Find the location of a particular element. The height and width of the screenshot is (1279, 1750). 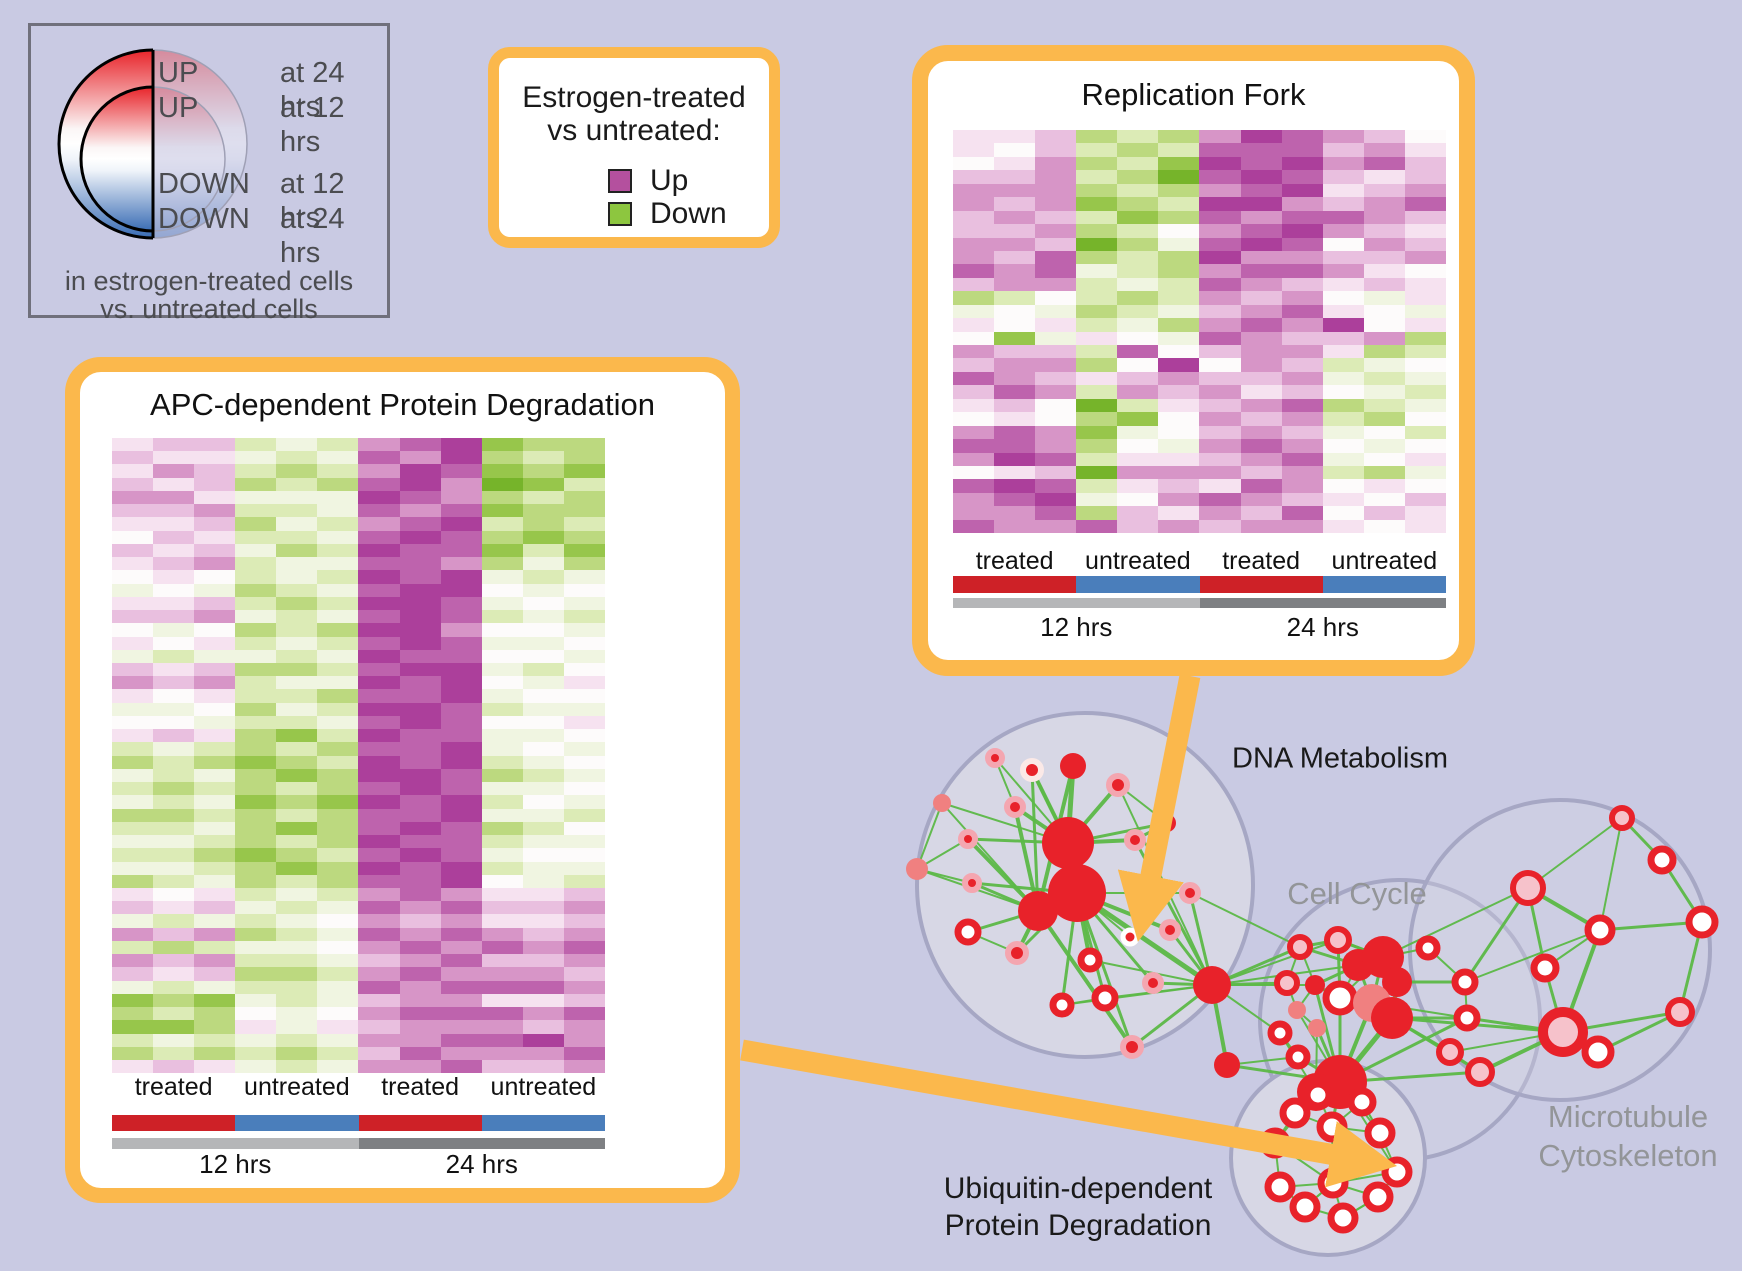

flow-word-2: DOWN is located at coordinates (204, 184).